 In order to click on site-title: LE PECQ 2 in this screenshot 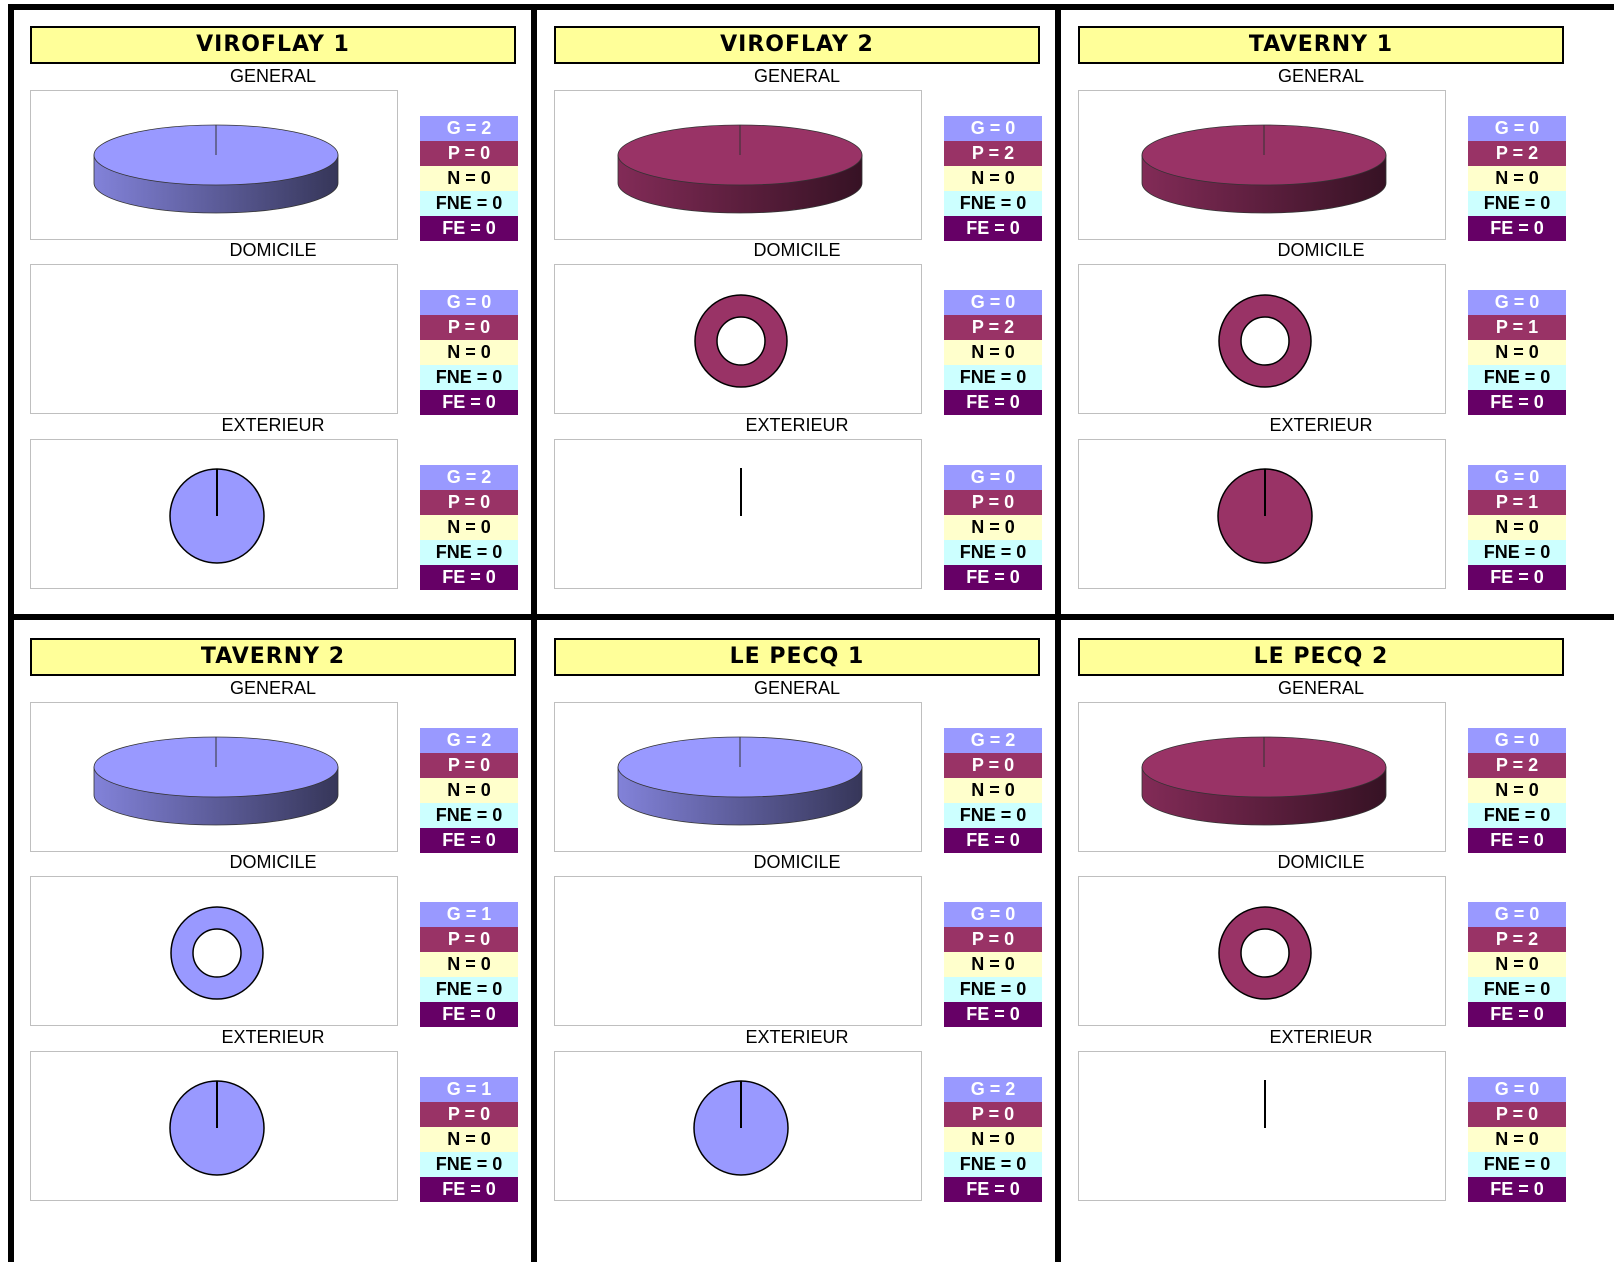, I will do `click(1321, 657)`.